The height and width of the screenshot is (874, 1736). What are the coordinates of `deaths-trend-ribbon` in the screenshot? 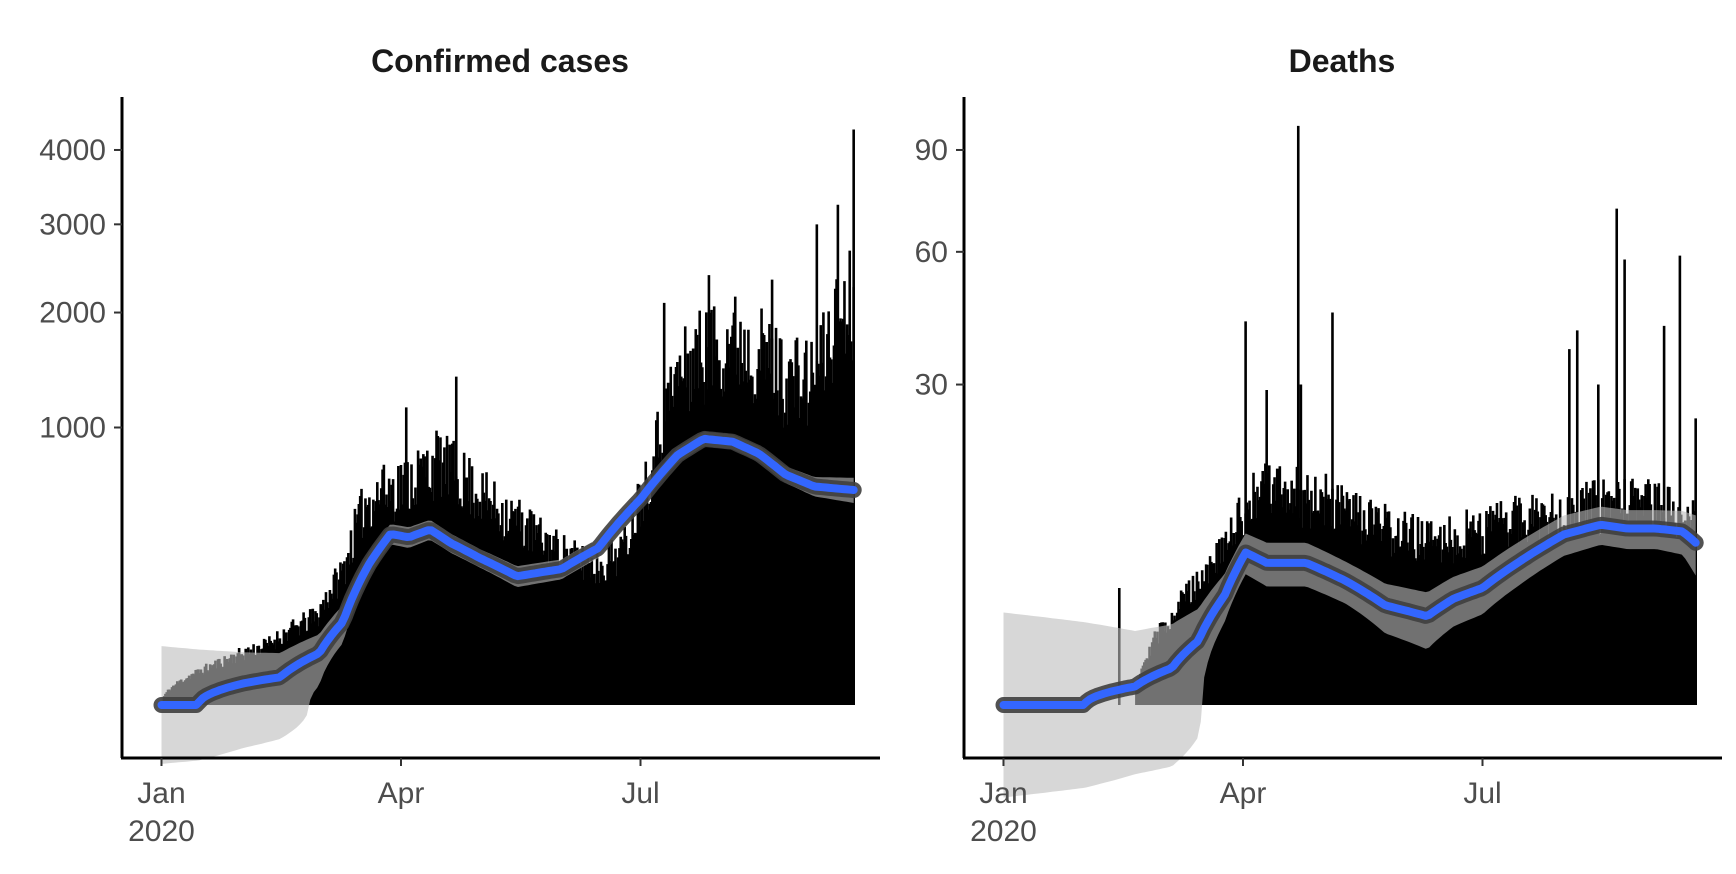 It's located at (1349, 652).